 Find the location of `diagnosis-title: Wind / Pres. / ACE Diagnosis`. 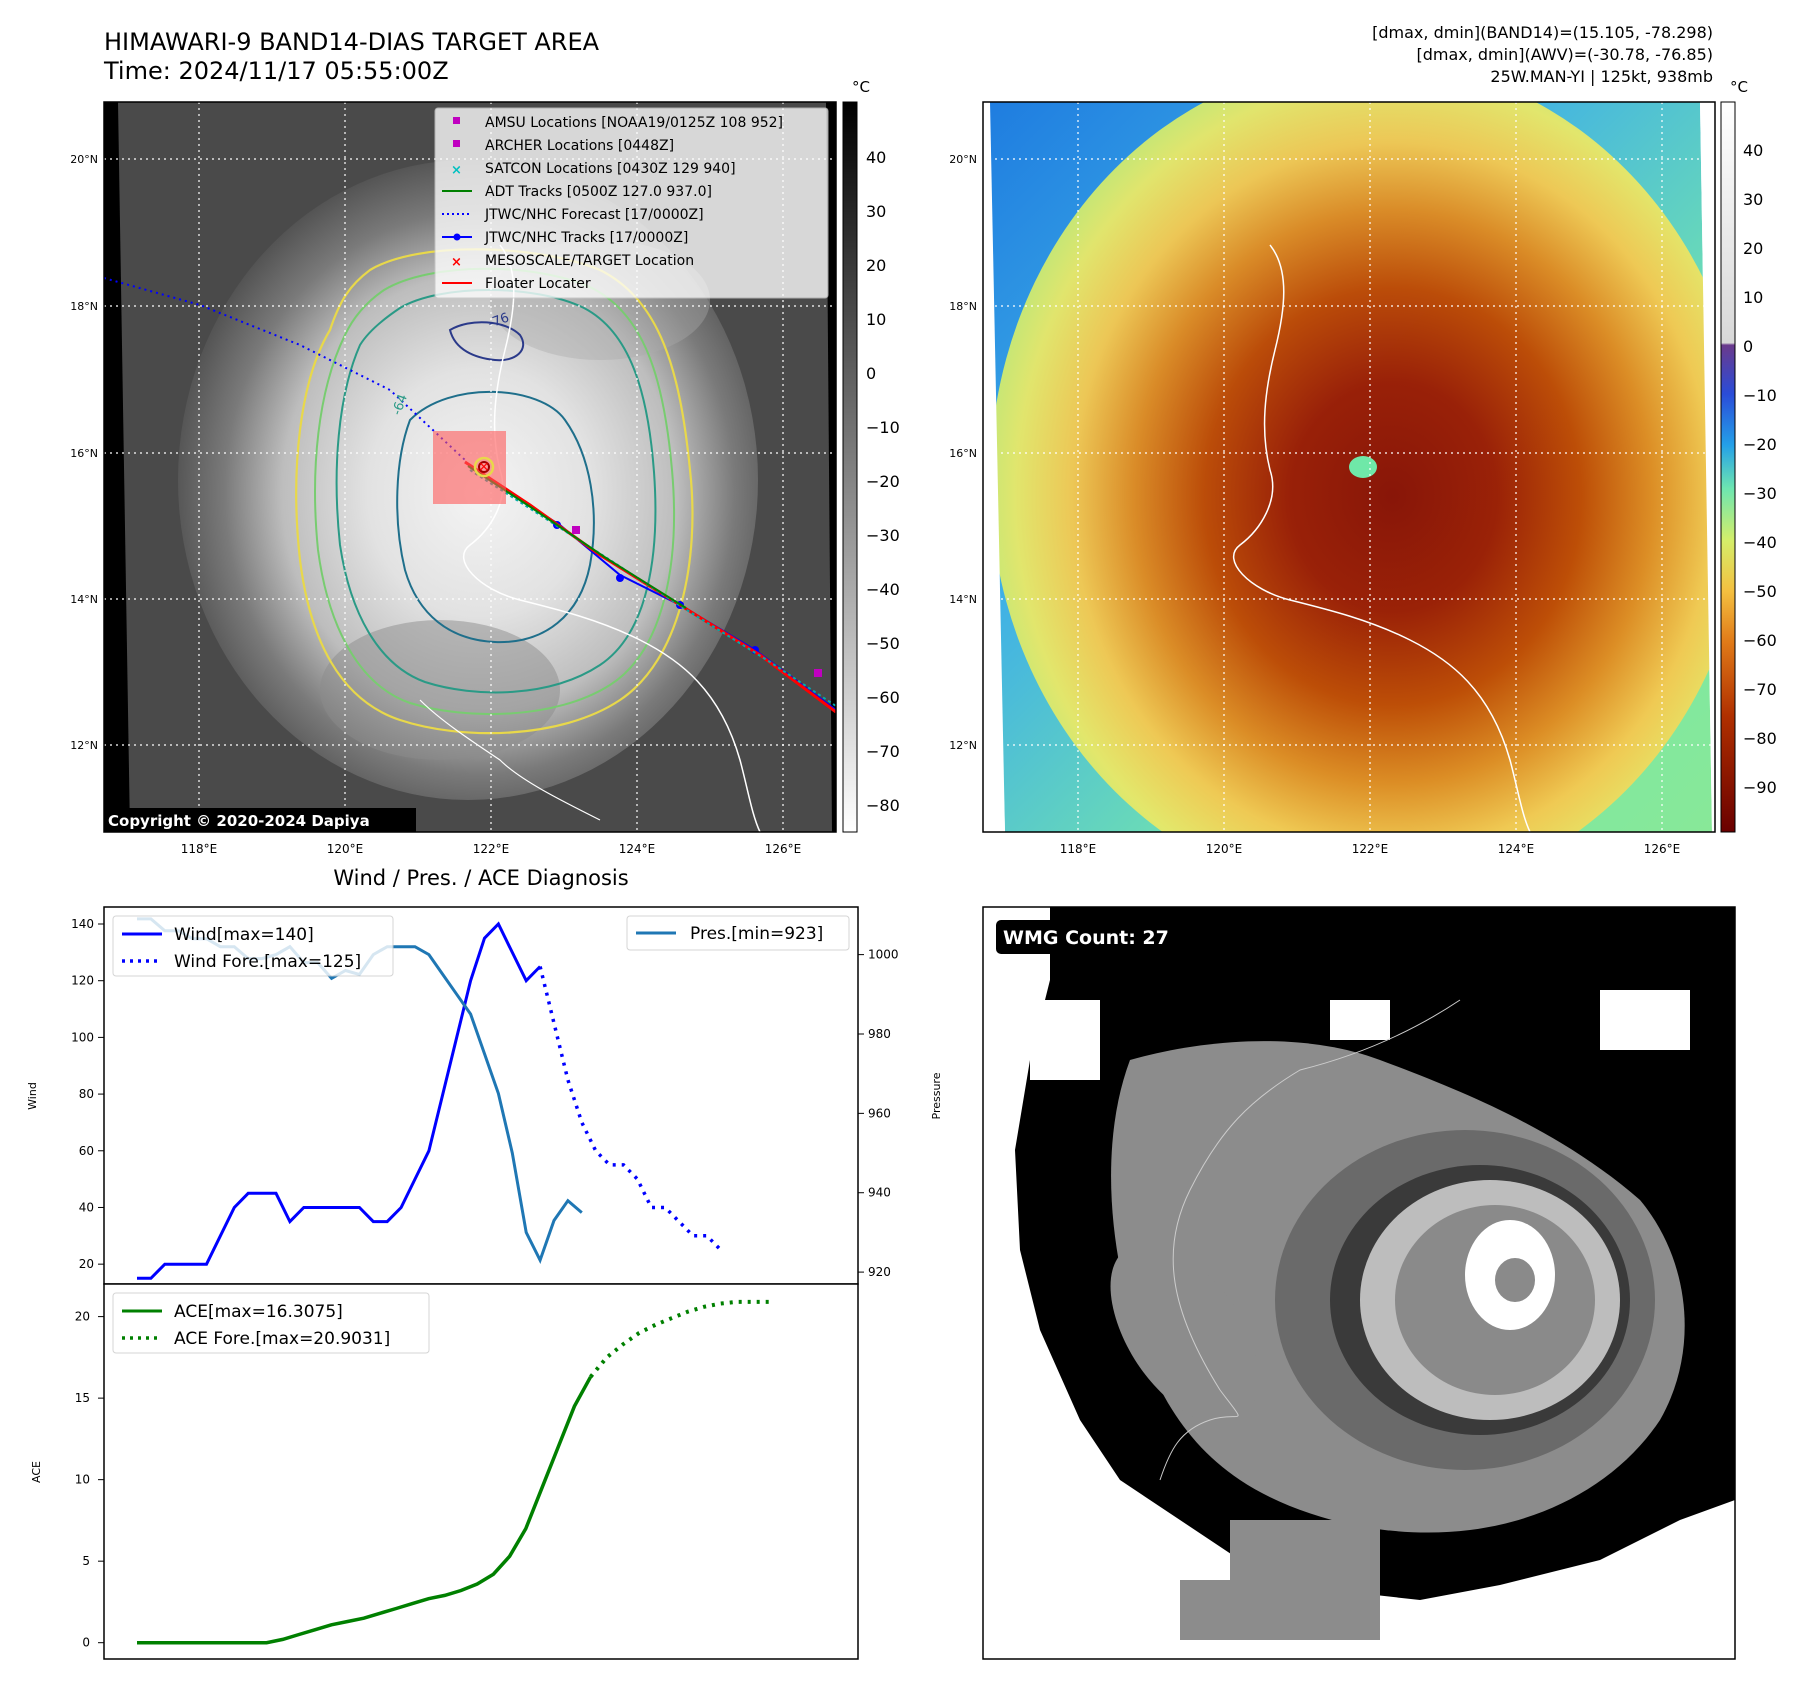

diagnosis-title: Wind / Pres. / ACE Diagnosis is located at coordinates (480, 878).